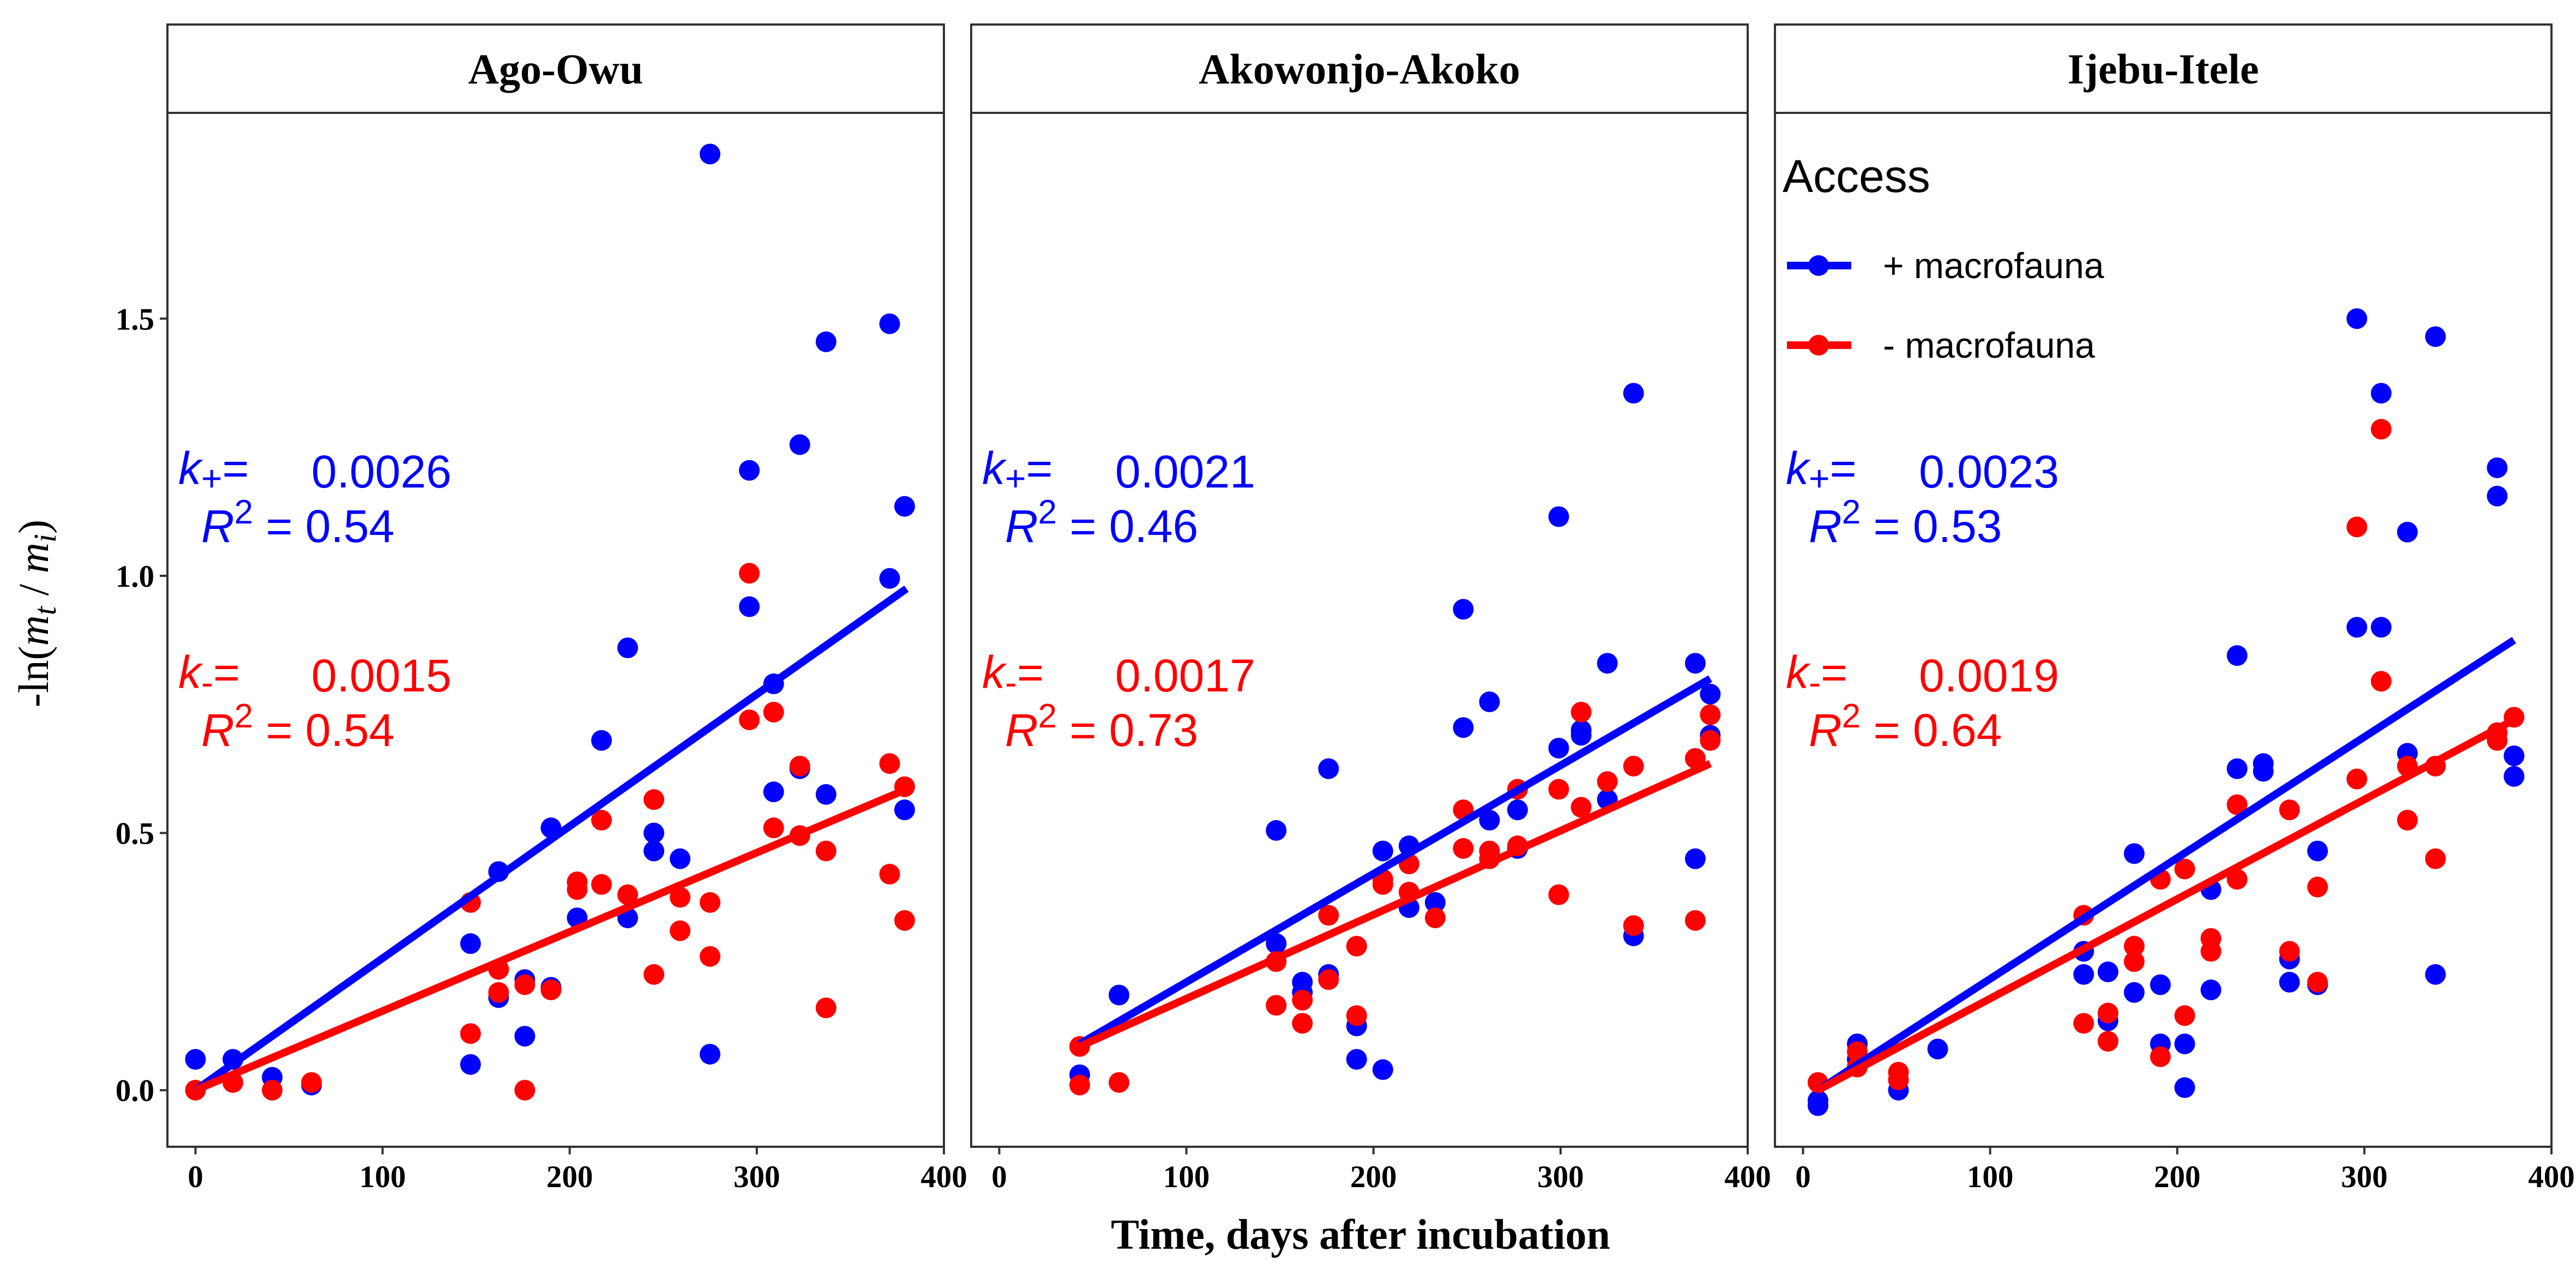 This screenshot has width=2576, height=1288. I want to click on x-tick-label: 100, so click(1186, 1177).